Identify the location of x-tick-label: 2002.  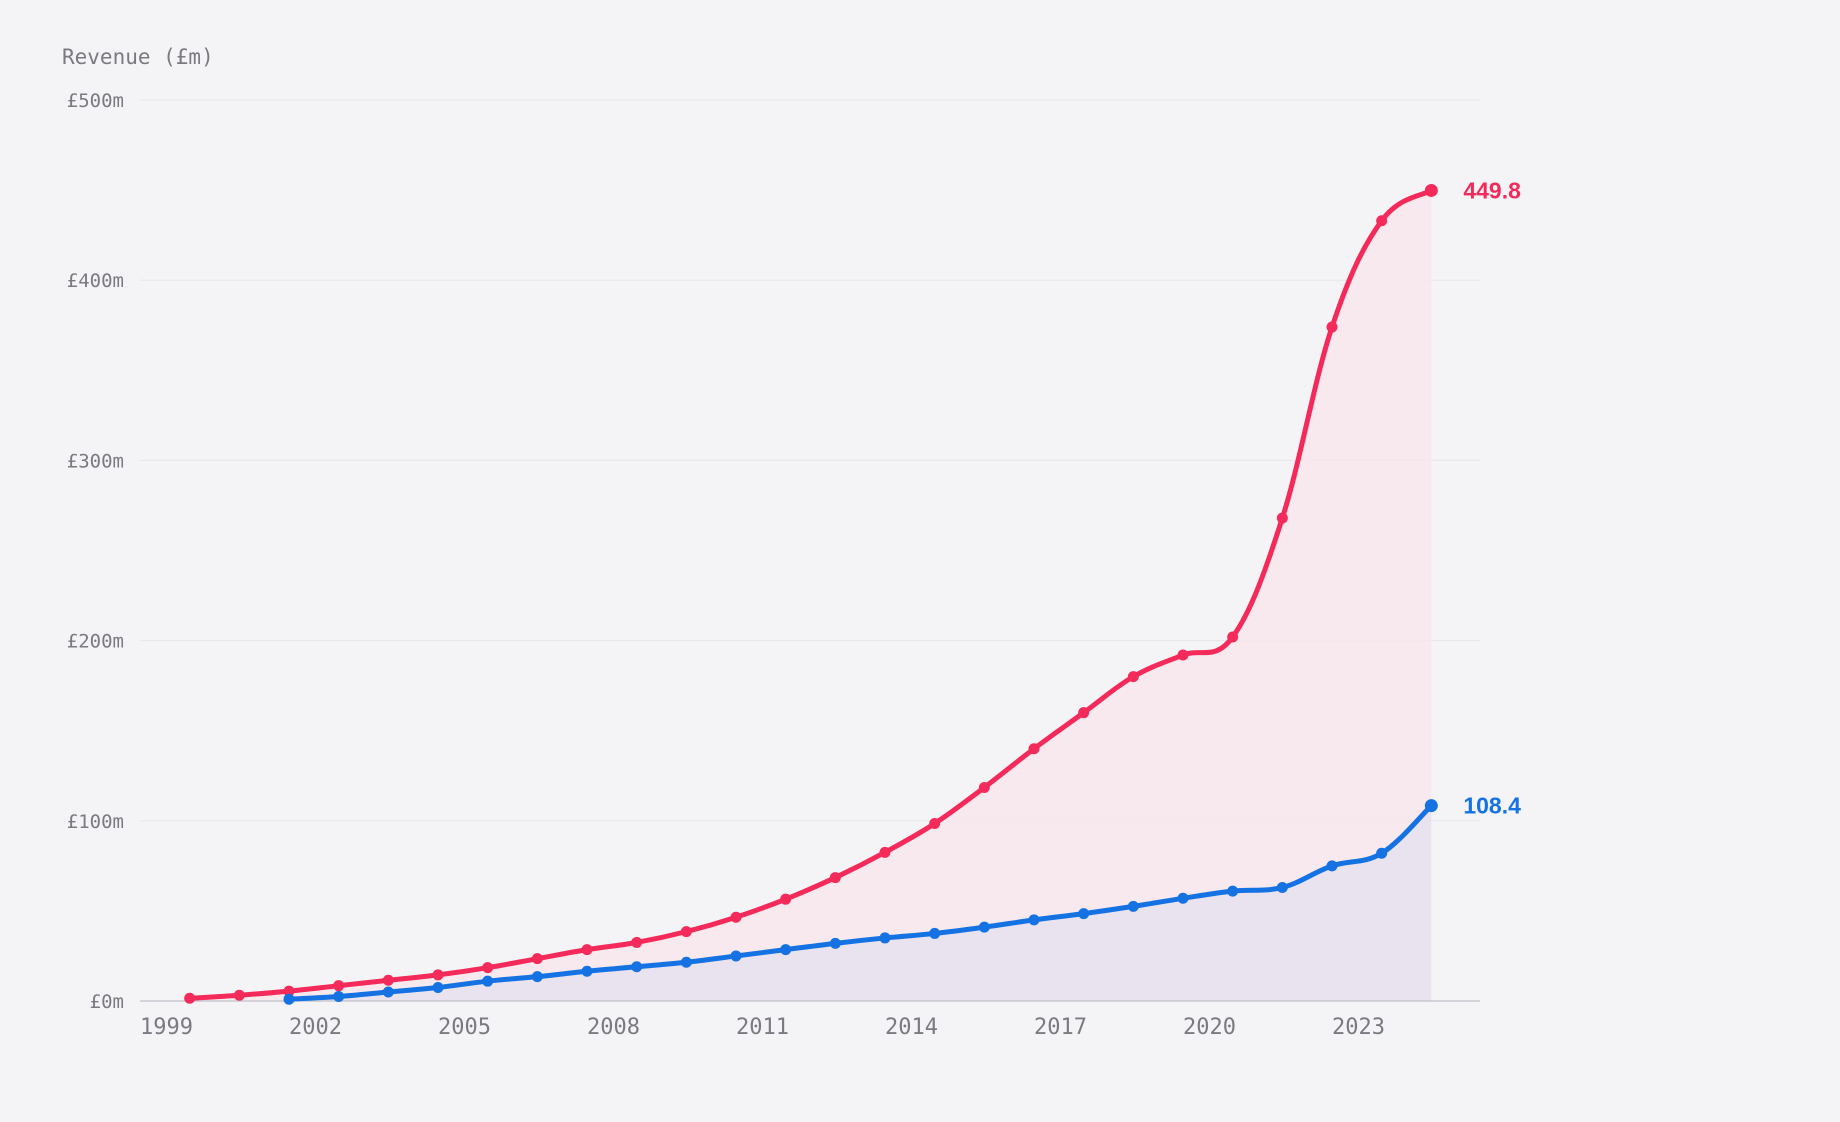
(315, 1027).